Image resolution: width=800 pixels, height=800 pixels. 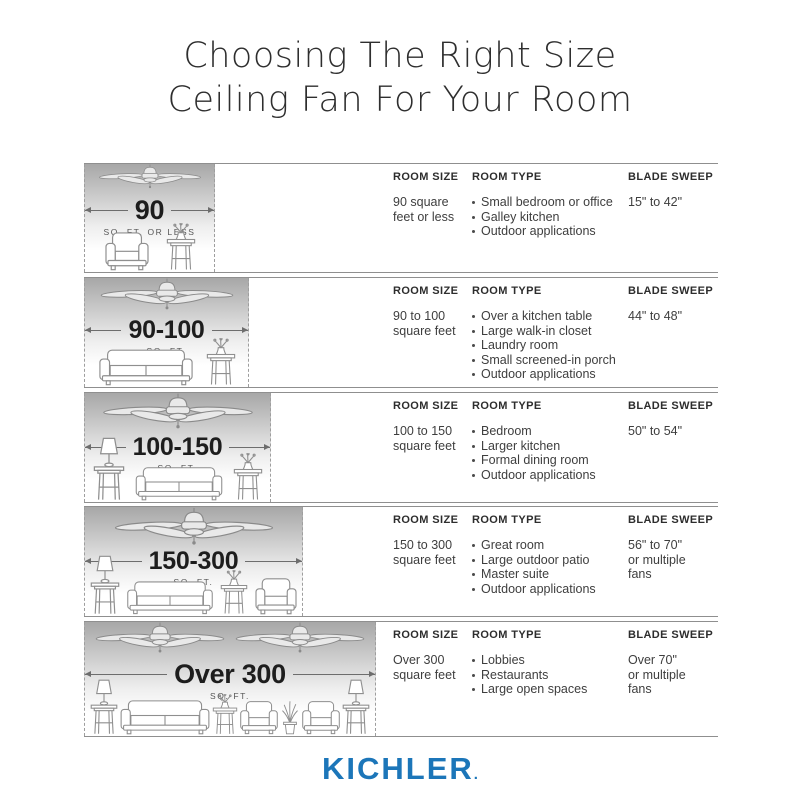 I want to click on dimension-arrow: 90-100, so click(x=166, y=330).